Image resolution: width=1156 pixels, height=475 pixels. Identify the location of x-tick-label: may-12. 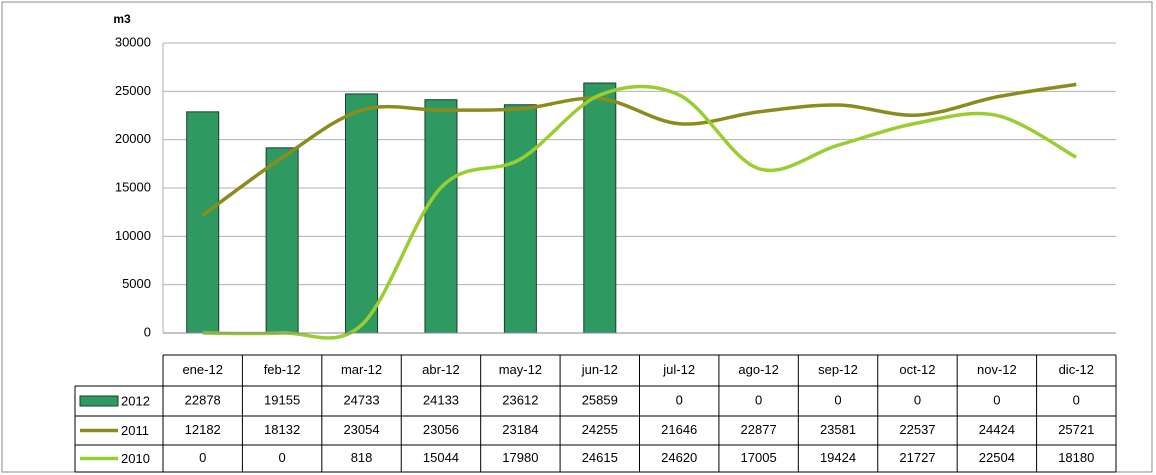
(520, 369).